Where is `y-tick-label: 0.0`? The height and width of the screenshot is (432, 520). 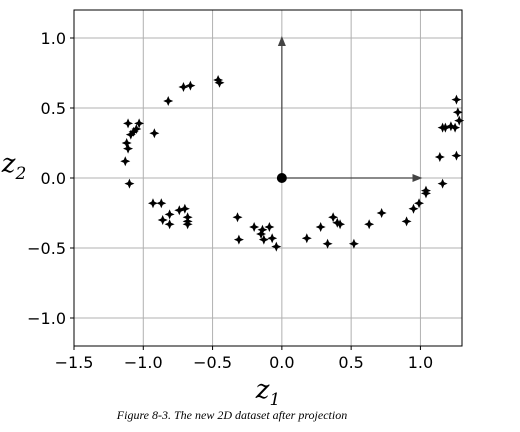
y-tick-label: 0.0 is located at coordinates (53, 178).